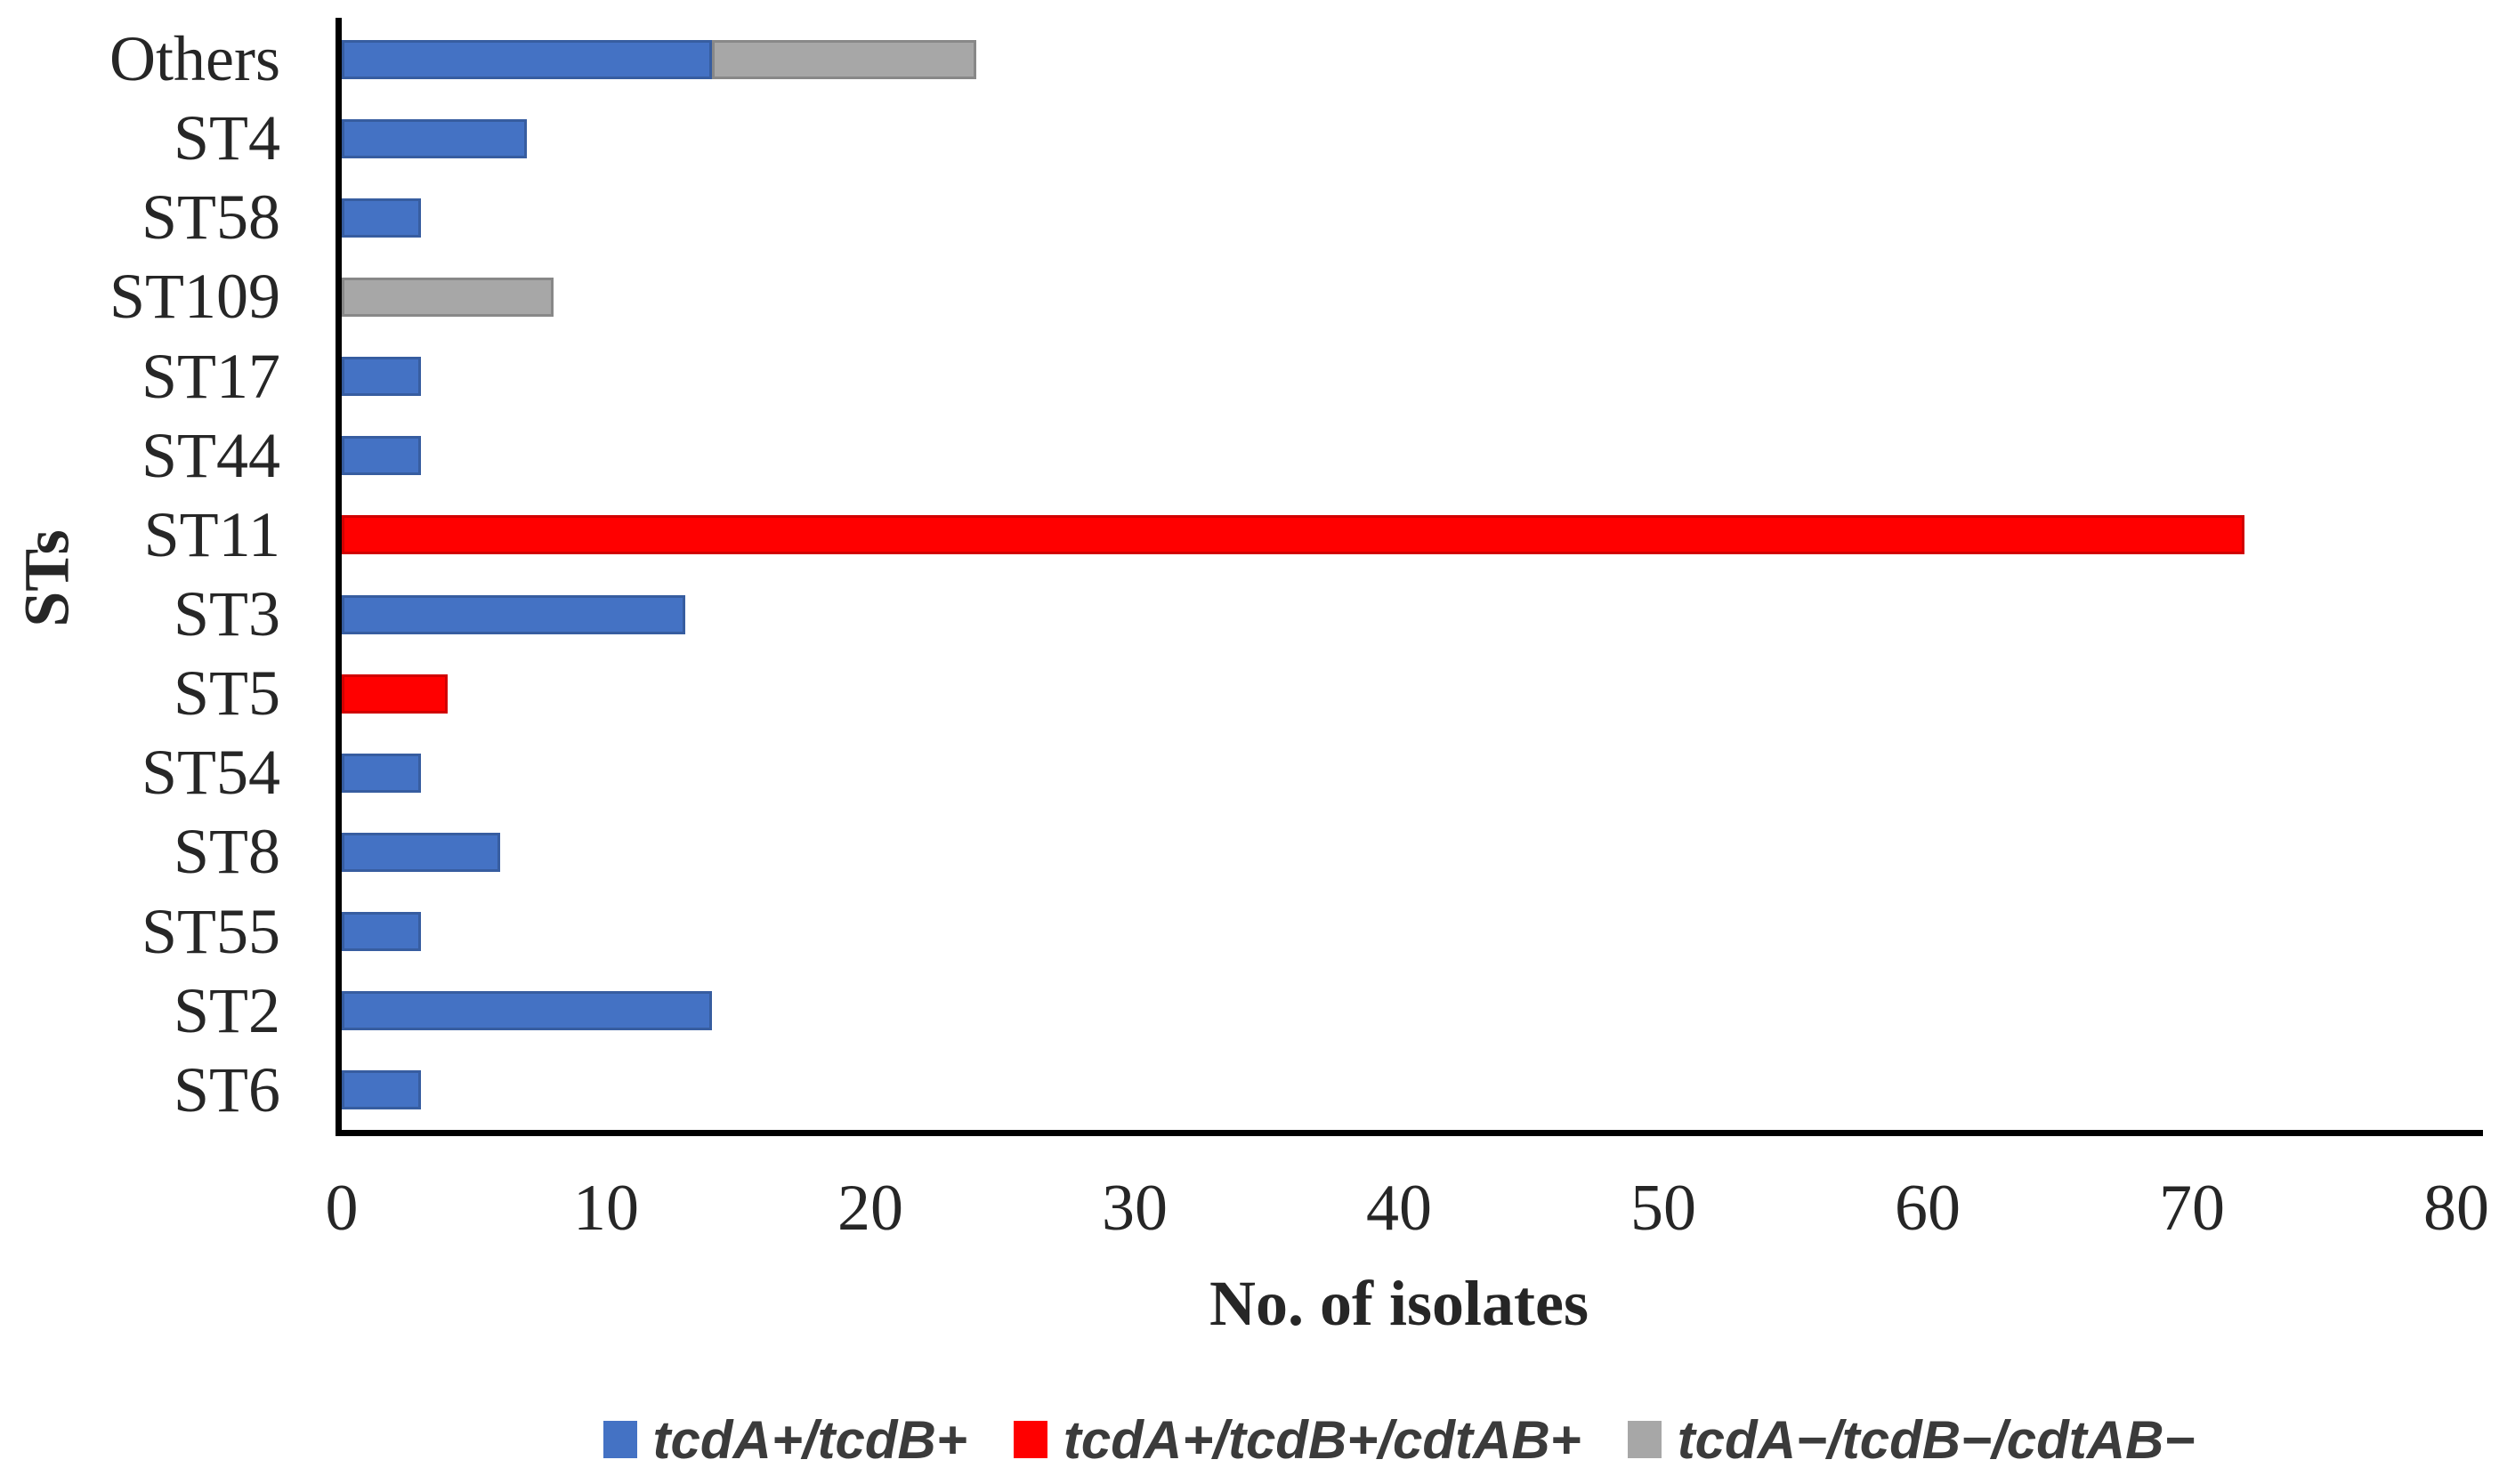 The image size is (2507, 1484). What do you see at coordinates (211, 534) in the screenshot?
I see `category-label: ST11` at bounding box center [211, 534].